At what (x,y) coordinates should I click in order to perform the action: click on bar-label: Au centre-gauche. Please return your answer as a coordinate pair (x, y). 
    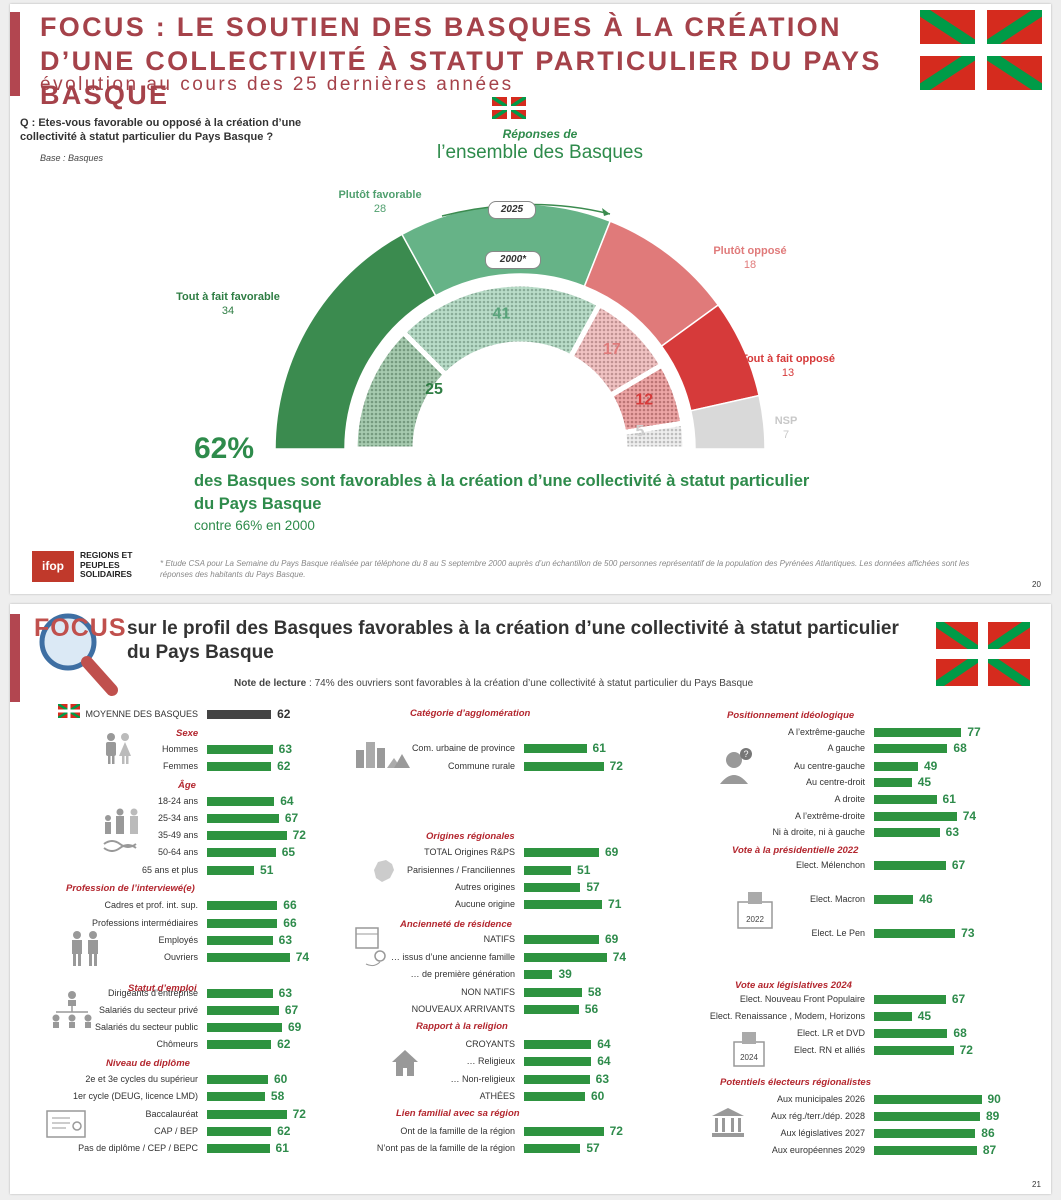
    Looking at the image, I should click on (829, 766).